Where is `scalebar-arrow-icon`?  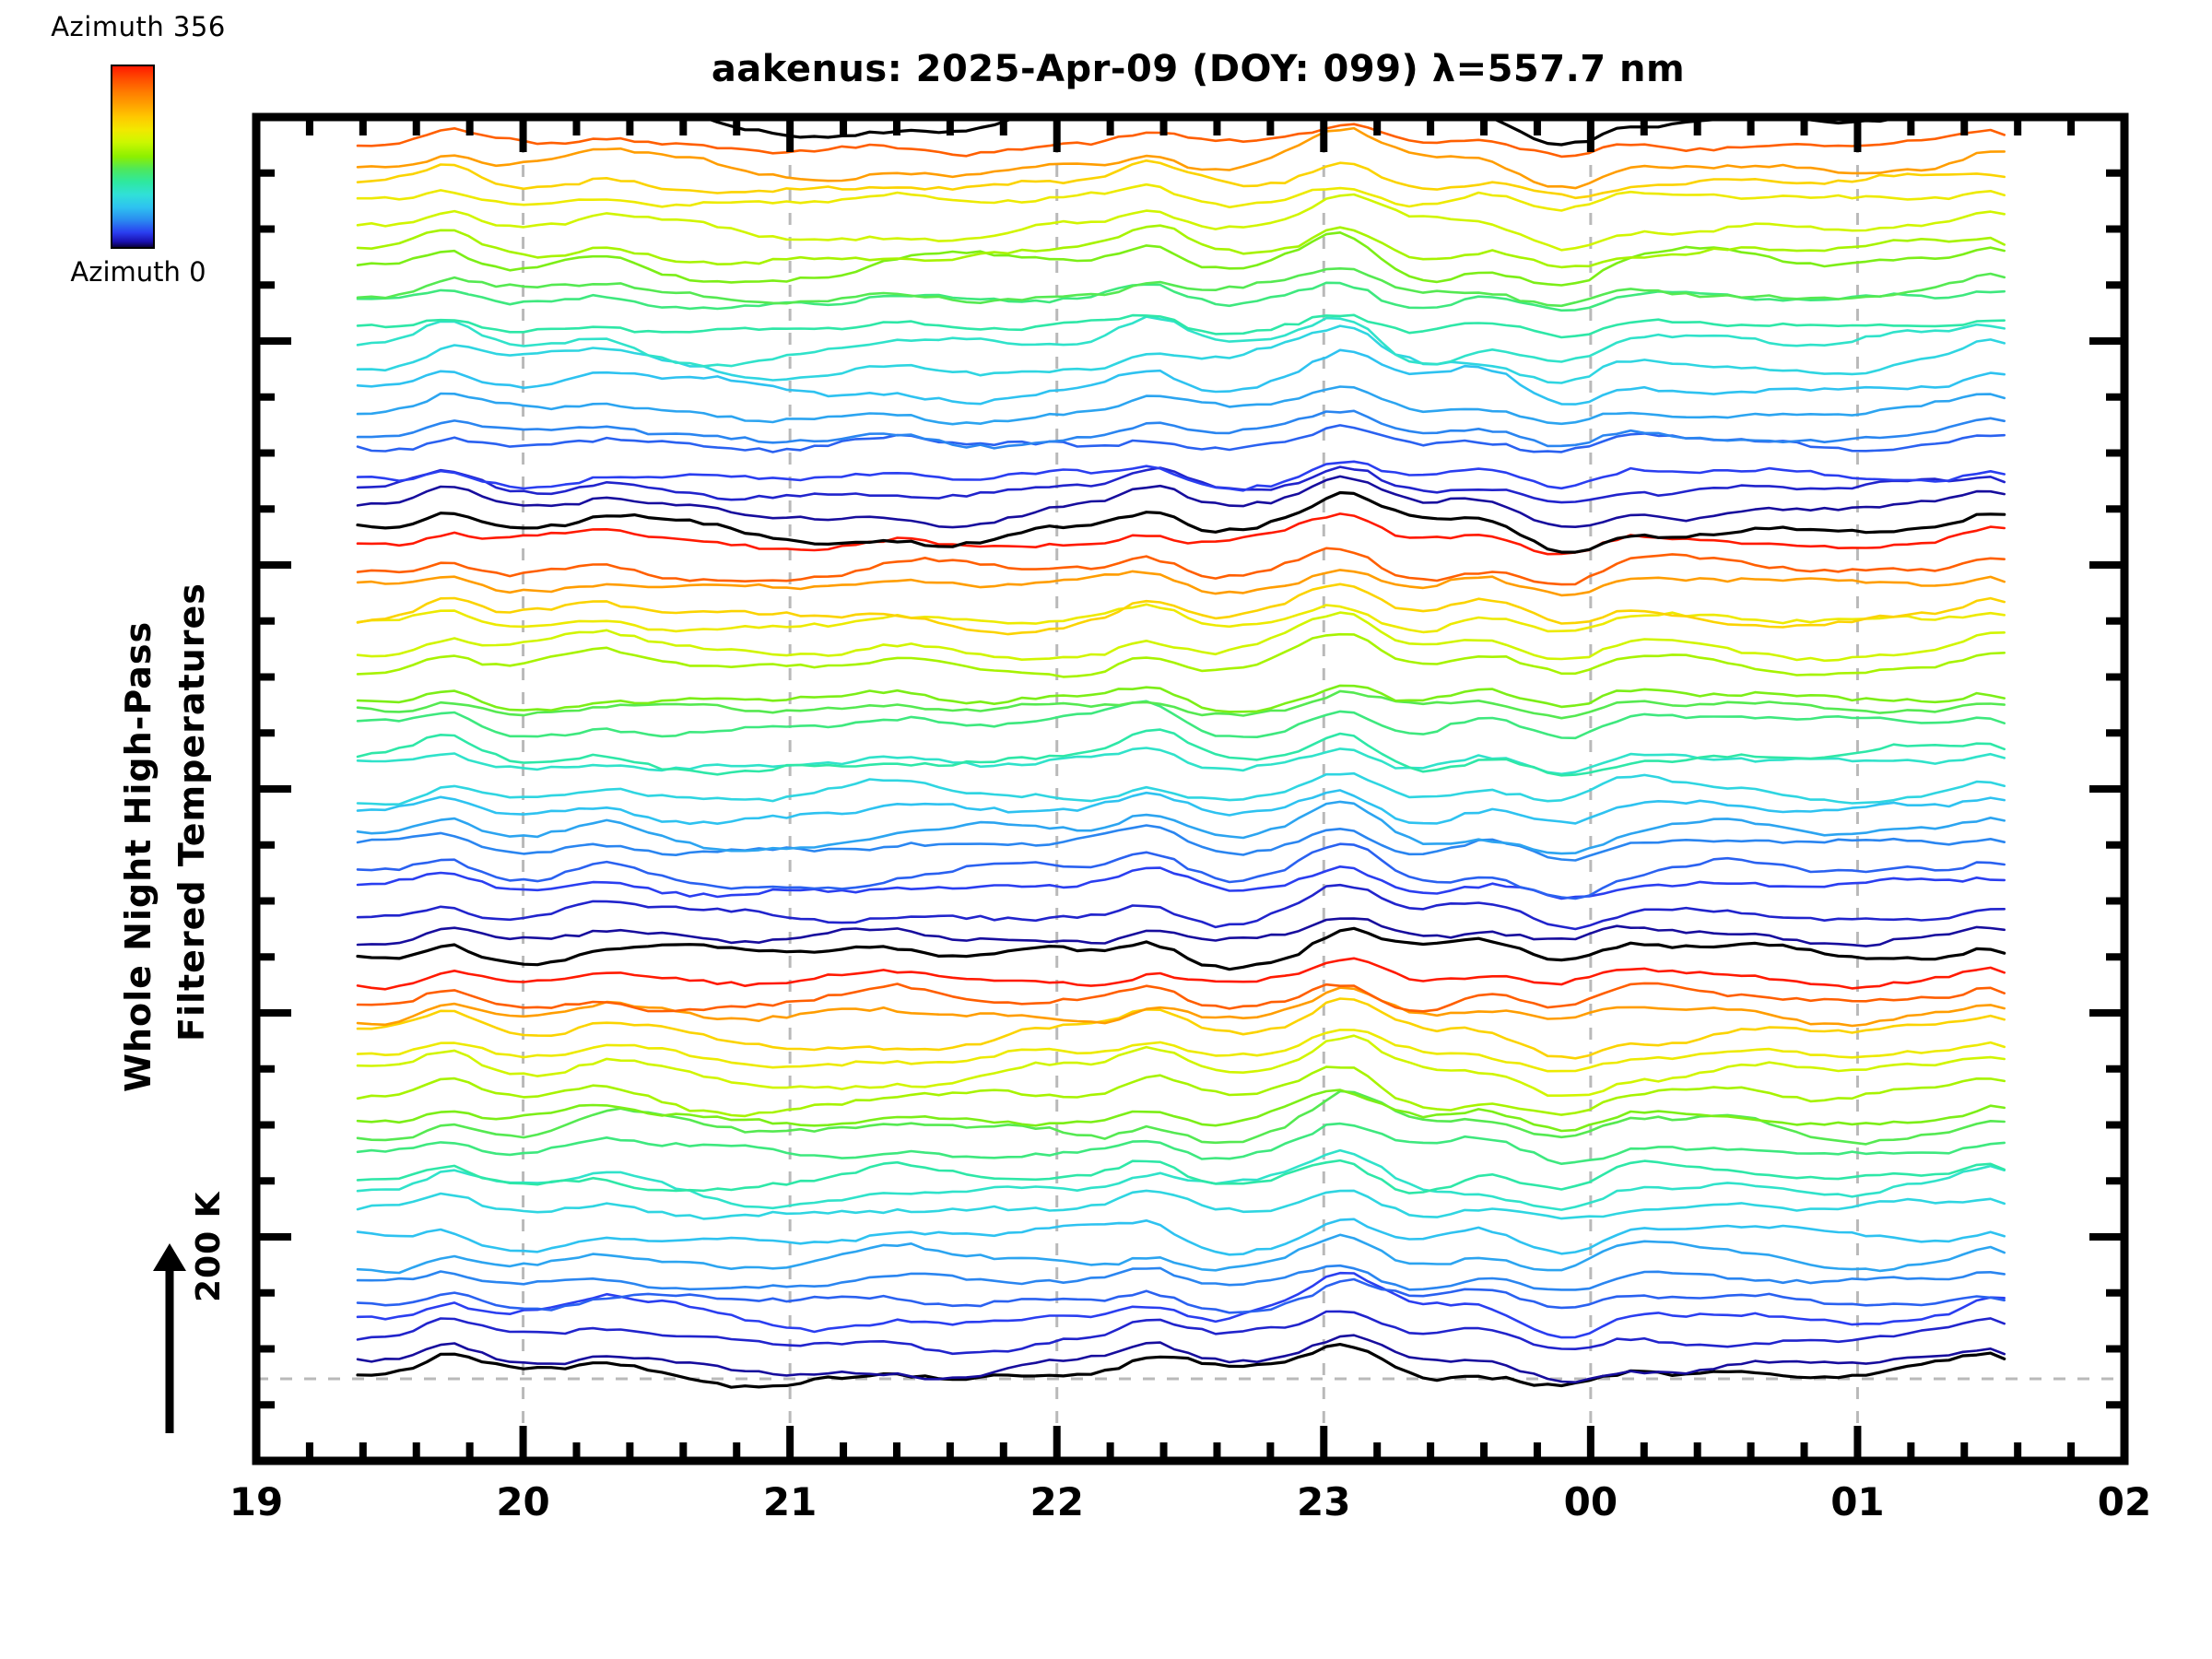
scalebar-arrow-icon is located at coordinates (169, 1338).